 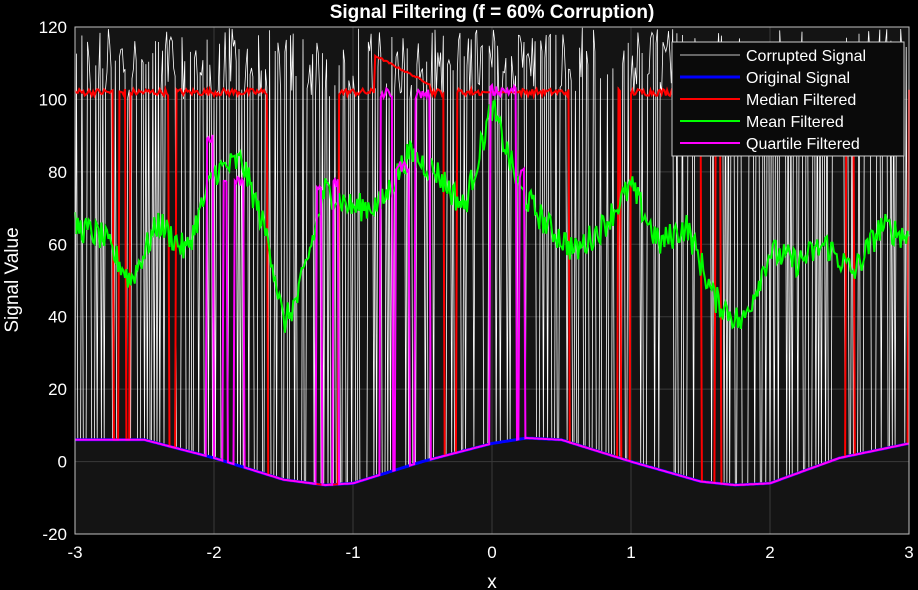 What do you see at coordinates (803, 144) in the screenshot?
I see `legend-label: Quartile Filtered` at bounding box center [803, 144].